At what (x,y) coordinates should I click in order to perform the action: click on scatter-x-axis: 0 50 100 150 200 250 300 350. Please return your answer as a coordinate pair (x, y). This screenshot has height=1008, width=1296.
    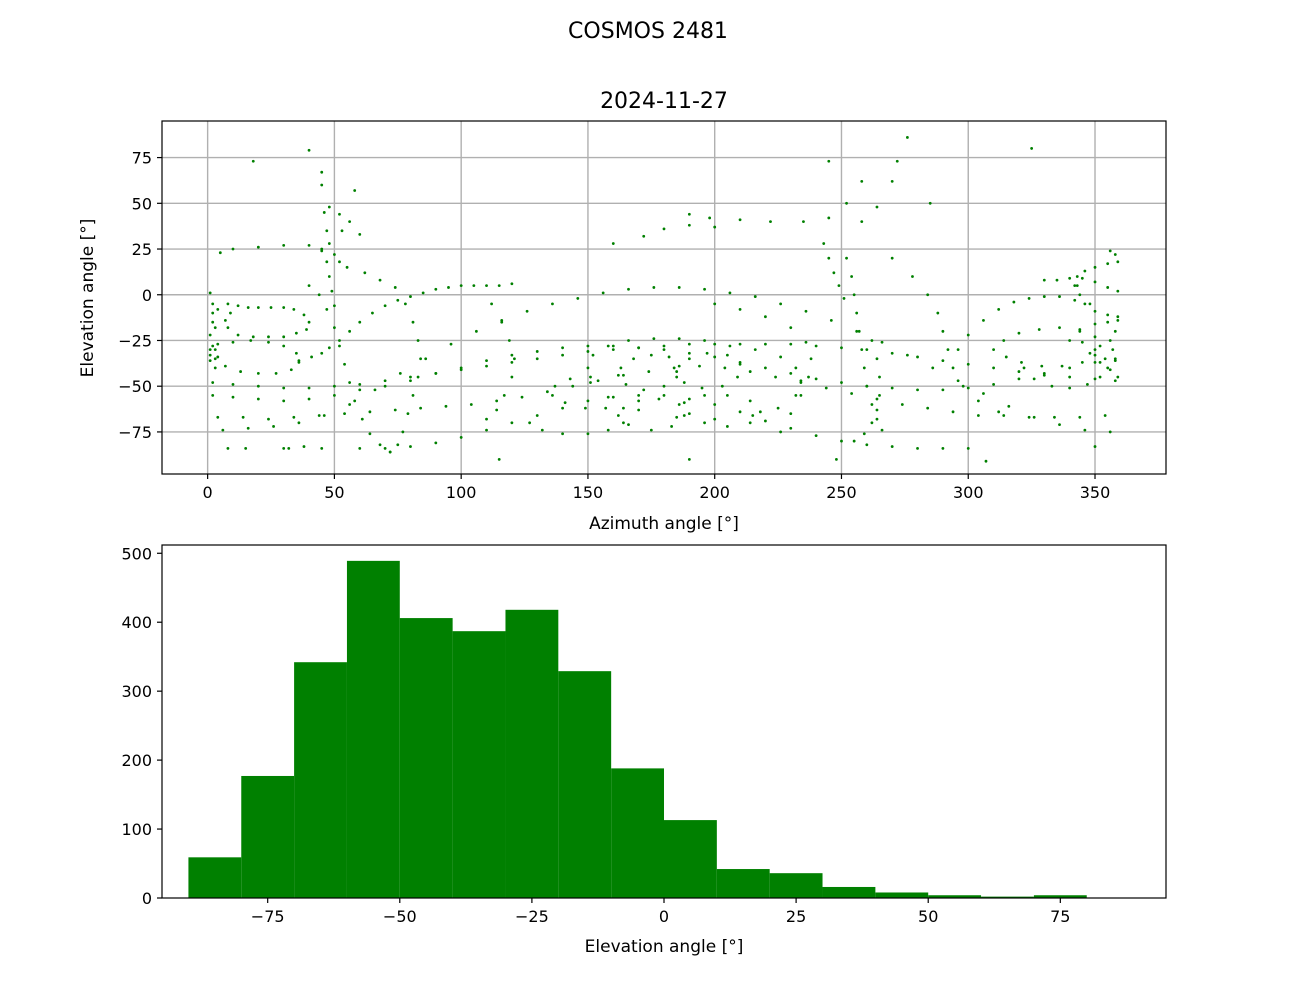
    Looking at the image, I should click on (656, 488).